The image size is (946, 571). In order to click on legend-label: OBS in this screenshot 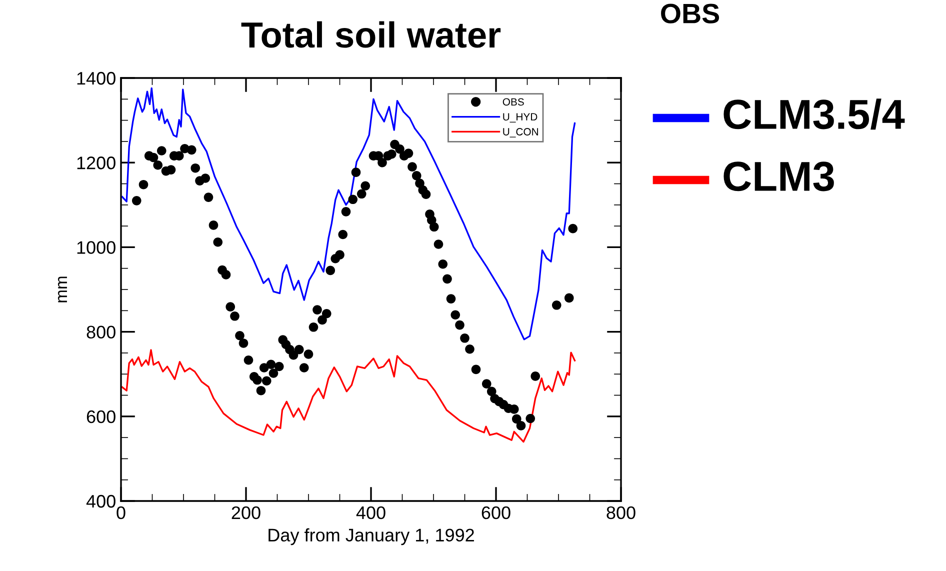, I will do `click(513, 102)`.